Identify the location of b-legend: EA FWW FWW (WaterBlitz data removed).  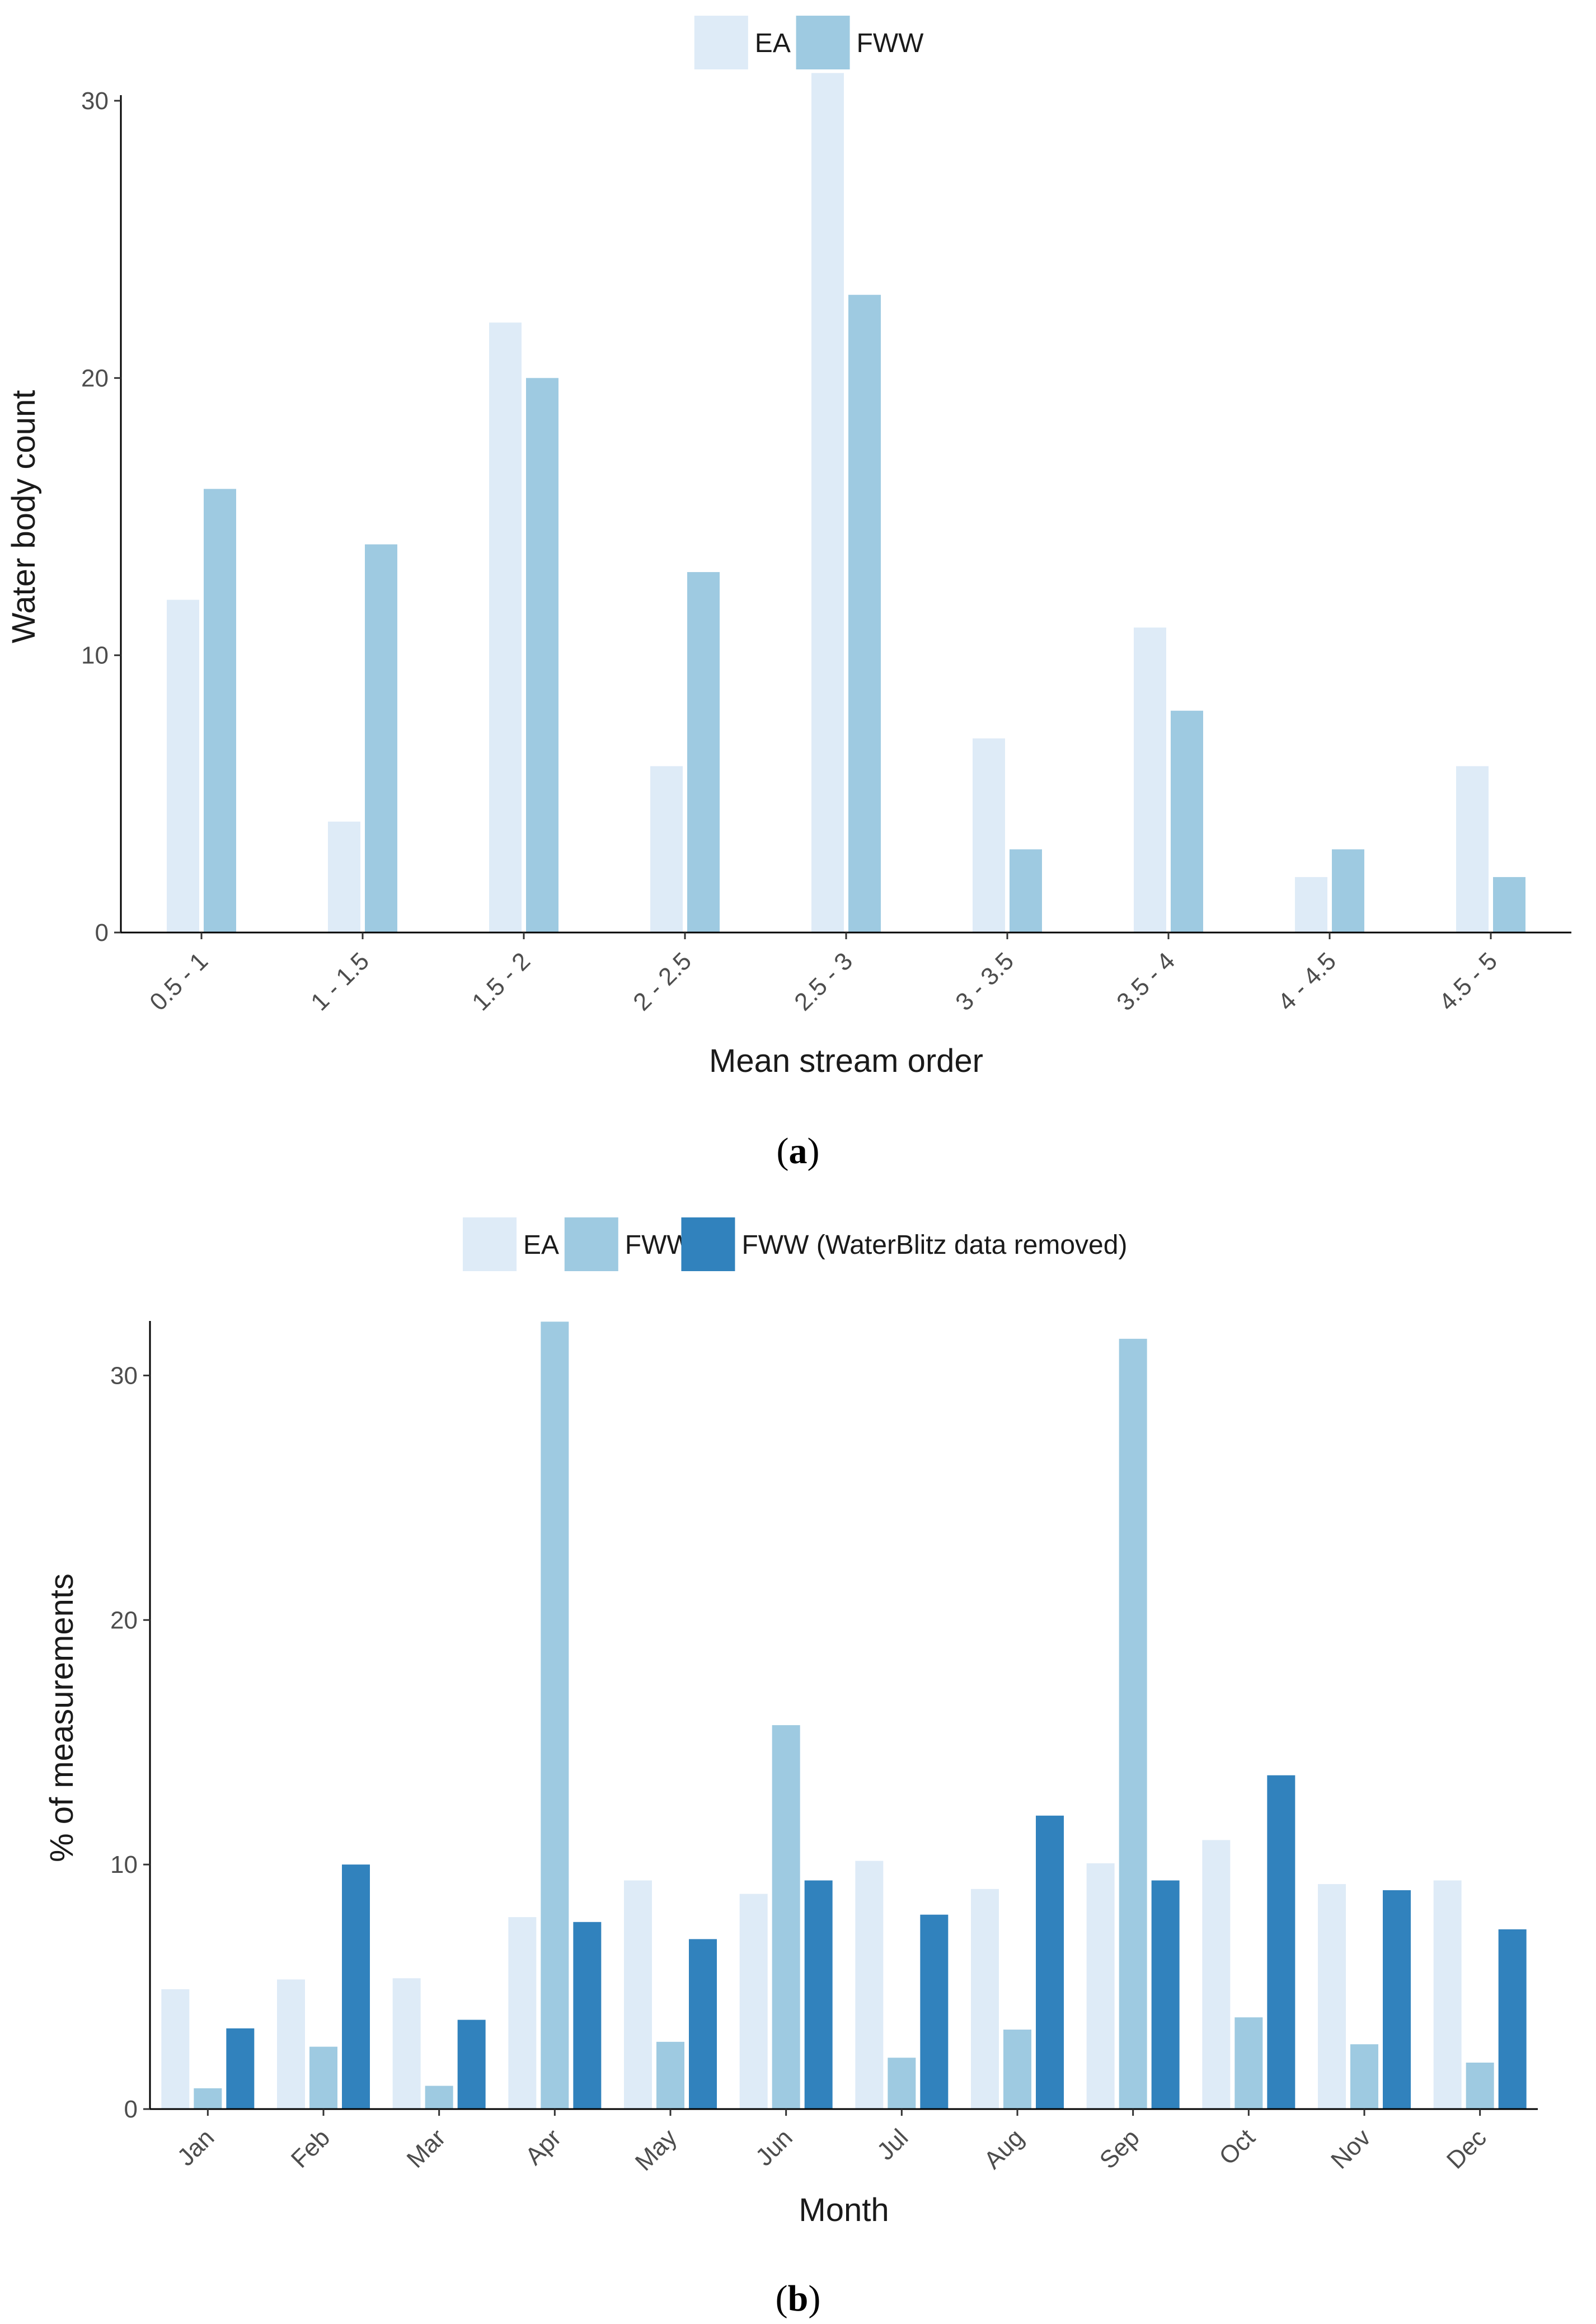
(795, 1244).